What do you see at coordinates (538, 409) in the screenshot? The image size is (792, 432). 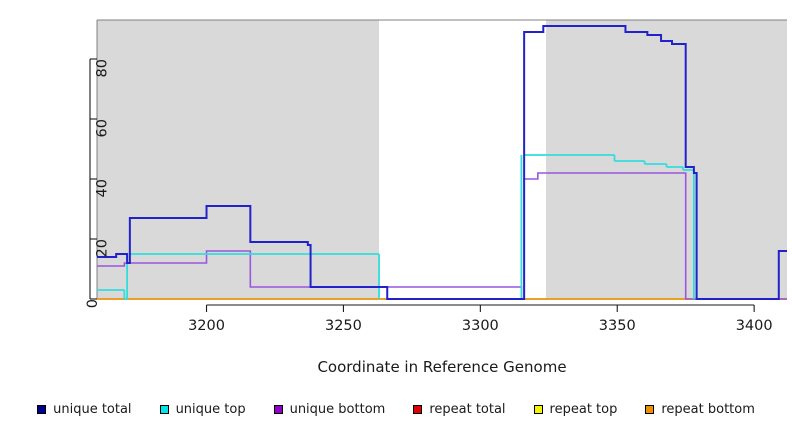 I see `legend-swatch-icon-repeat-top` at bounding box center [538, 409].